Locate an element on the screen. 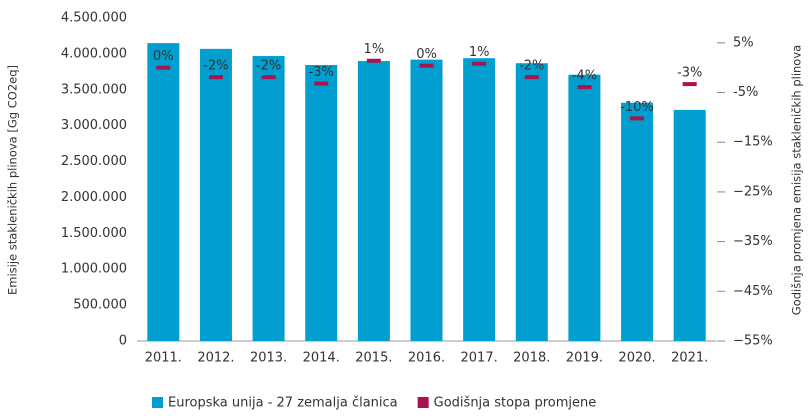 Image resolution: width=809 pixels, height=416 pixels. y-tick-label: 0 is located at coordinates (123, 341).